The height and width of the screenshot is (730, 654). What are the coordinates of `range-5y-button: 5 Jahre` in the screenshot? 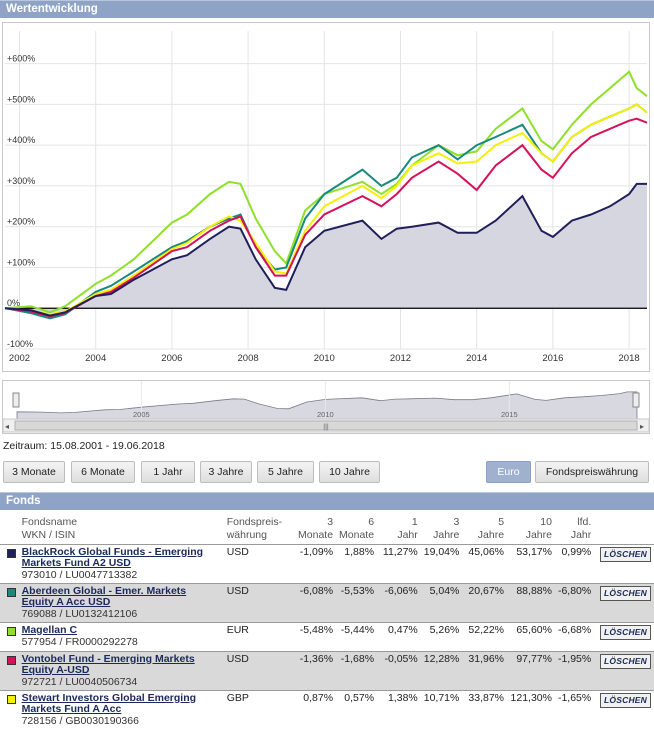 It's located at (285, 472).